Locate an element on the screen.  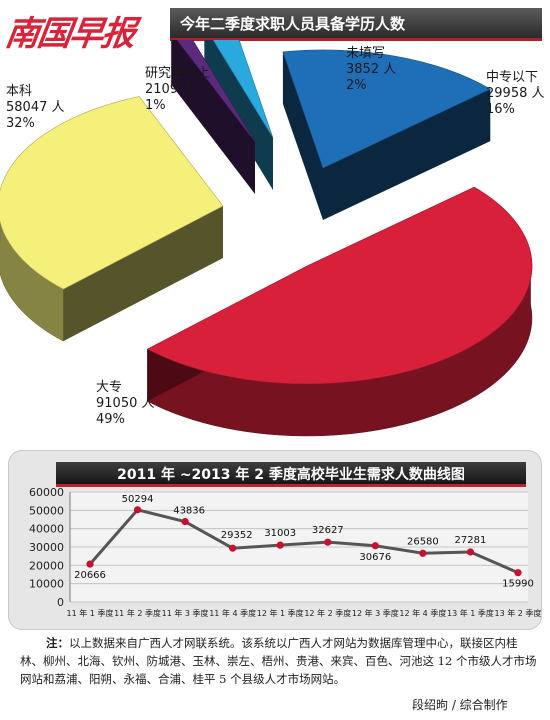
data-label: 29352 is located at coordinates (237, 535).